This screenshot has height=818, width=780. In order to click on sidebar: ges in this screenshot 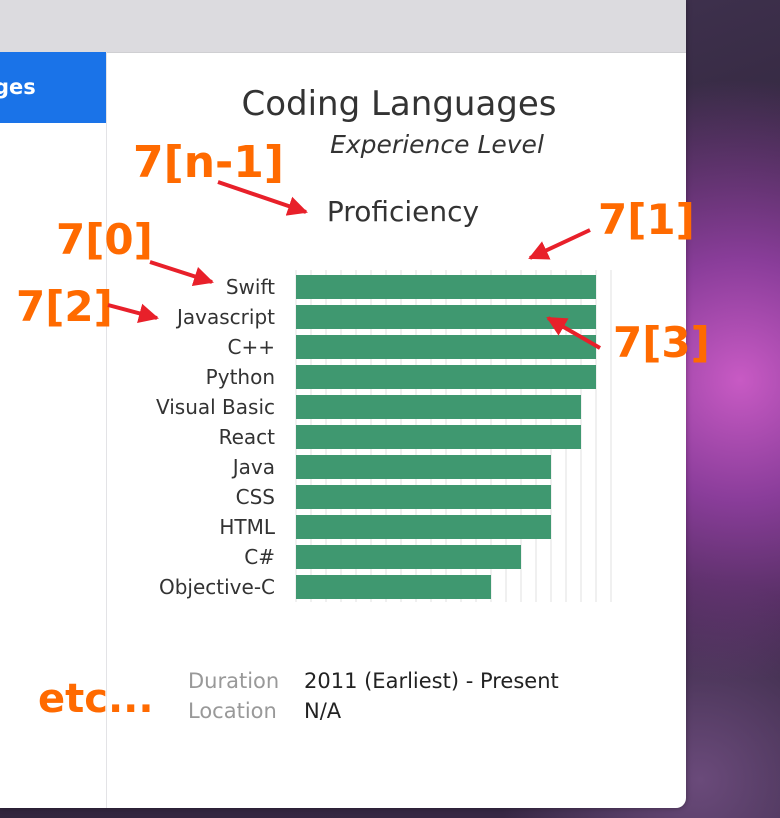, I will do `click(53, 430)`.